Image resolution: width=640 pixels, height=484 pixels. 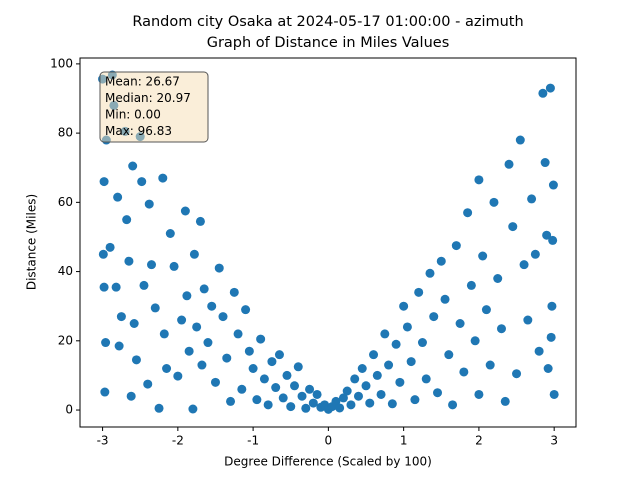 What do you see at coordinates (328, 43) in the screenshot?
I see `chart-subtitle: Graph of Distance in Miles Values` at bounding box center [328, 43].